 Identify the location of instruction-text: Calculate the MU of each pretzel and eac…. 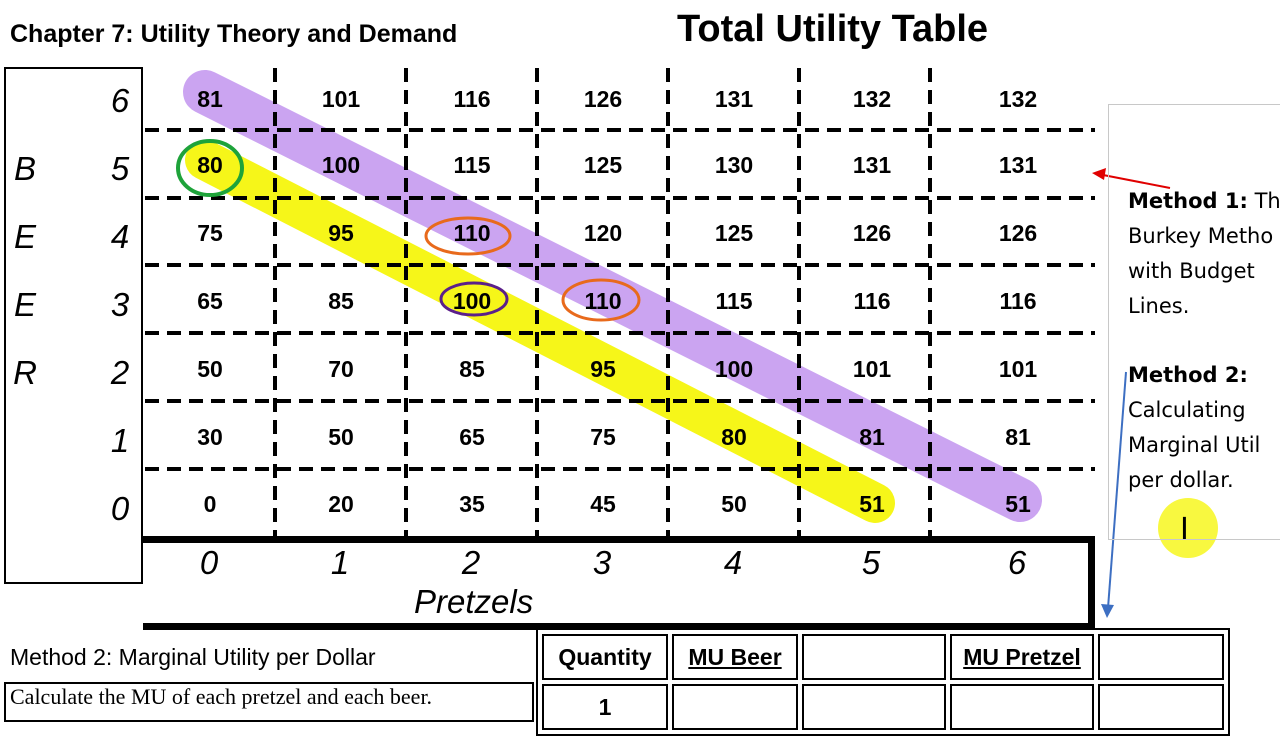
(221, 696).